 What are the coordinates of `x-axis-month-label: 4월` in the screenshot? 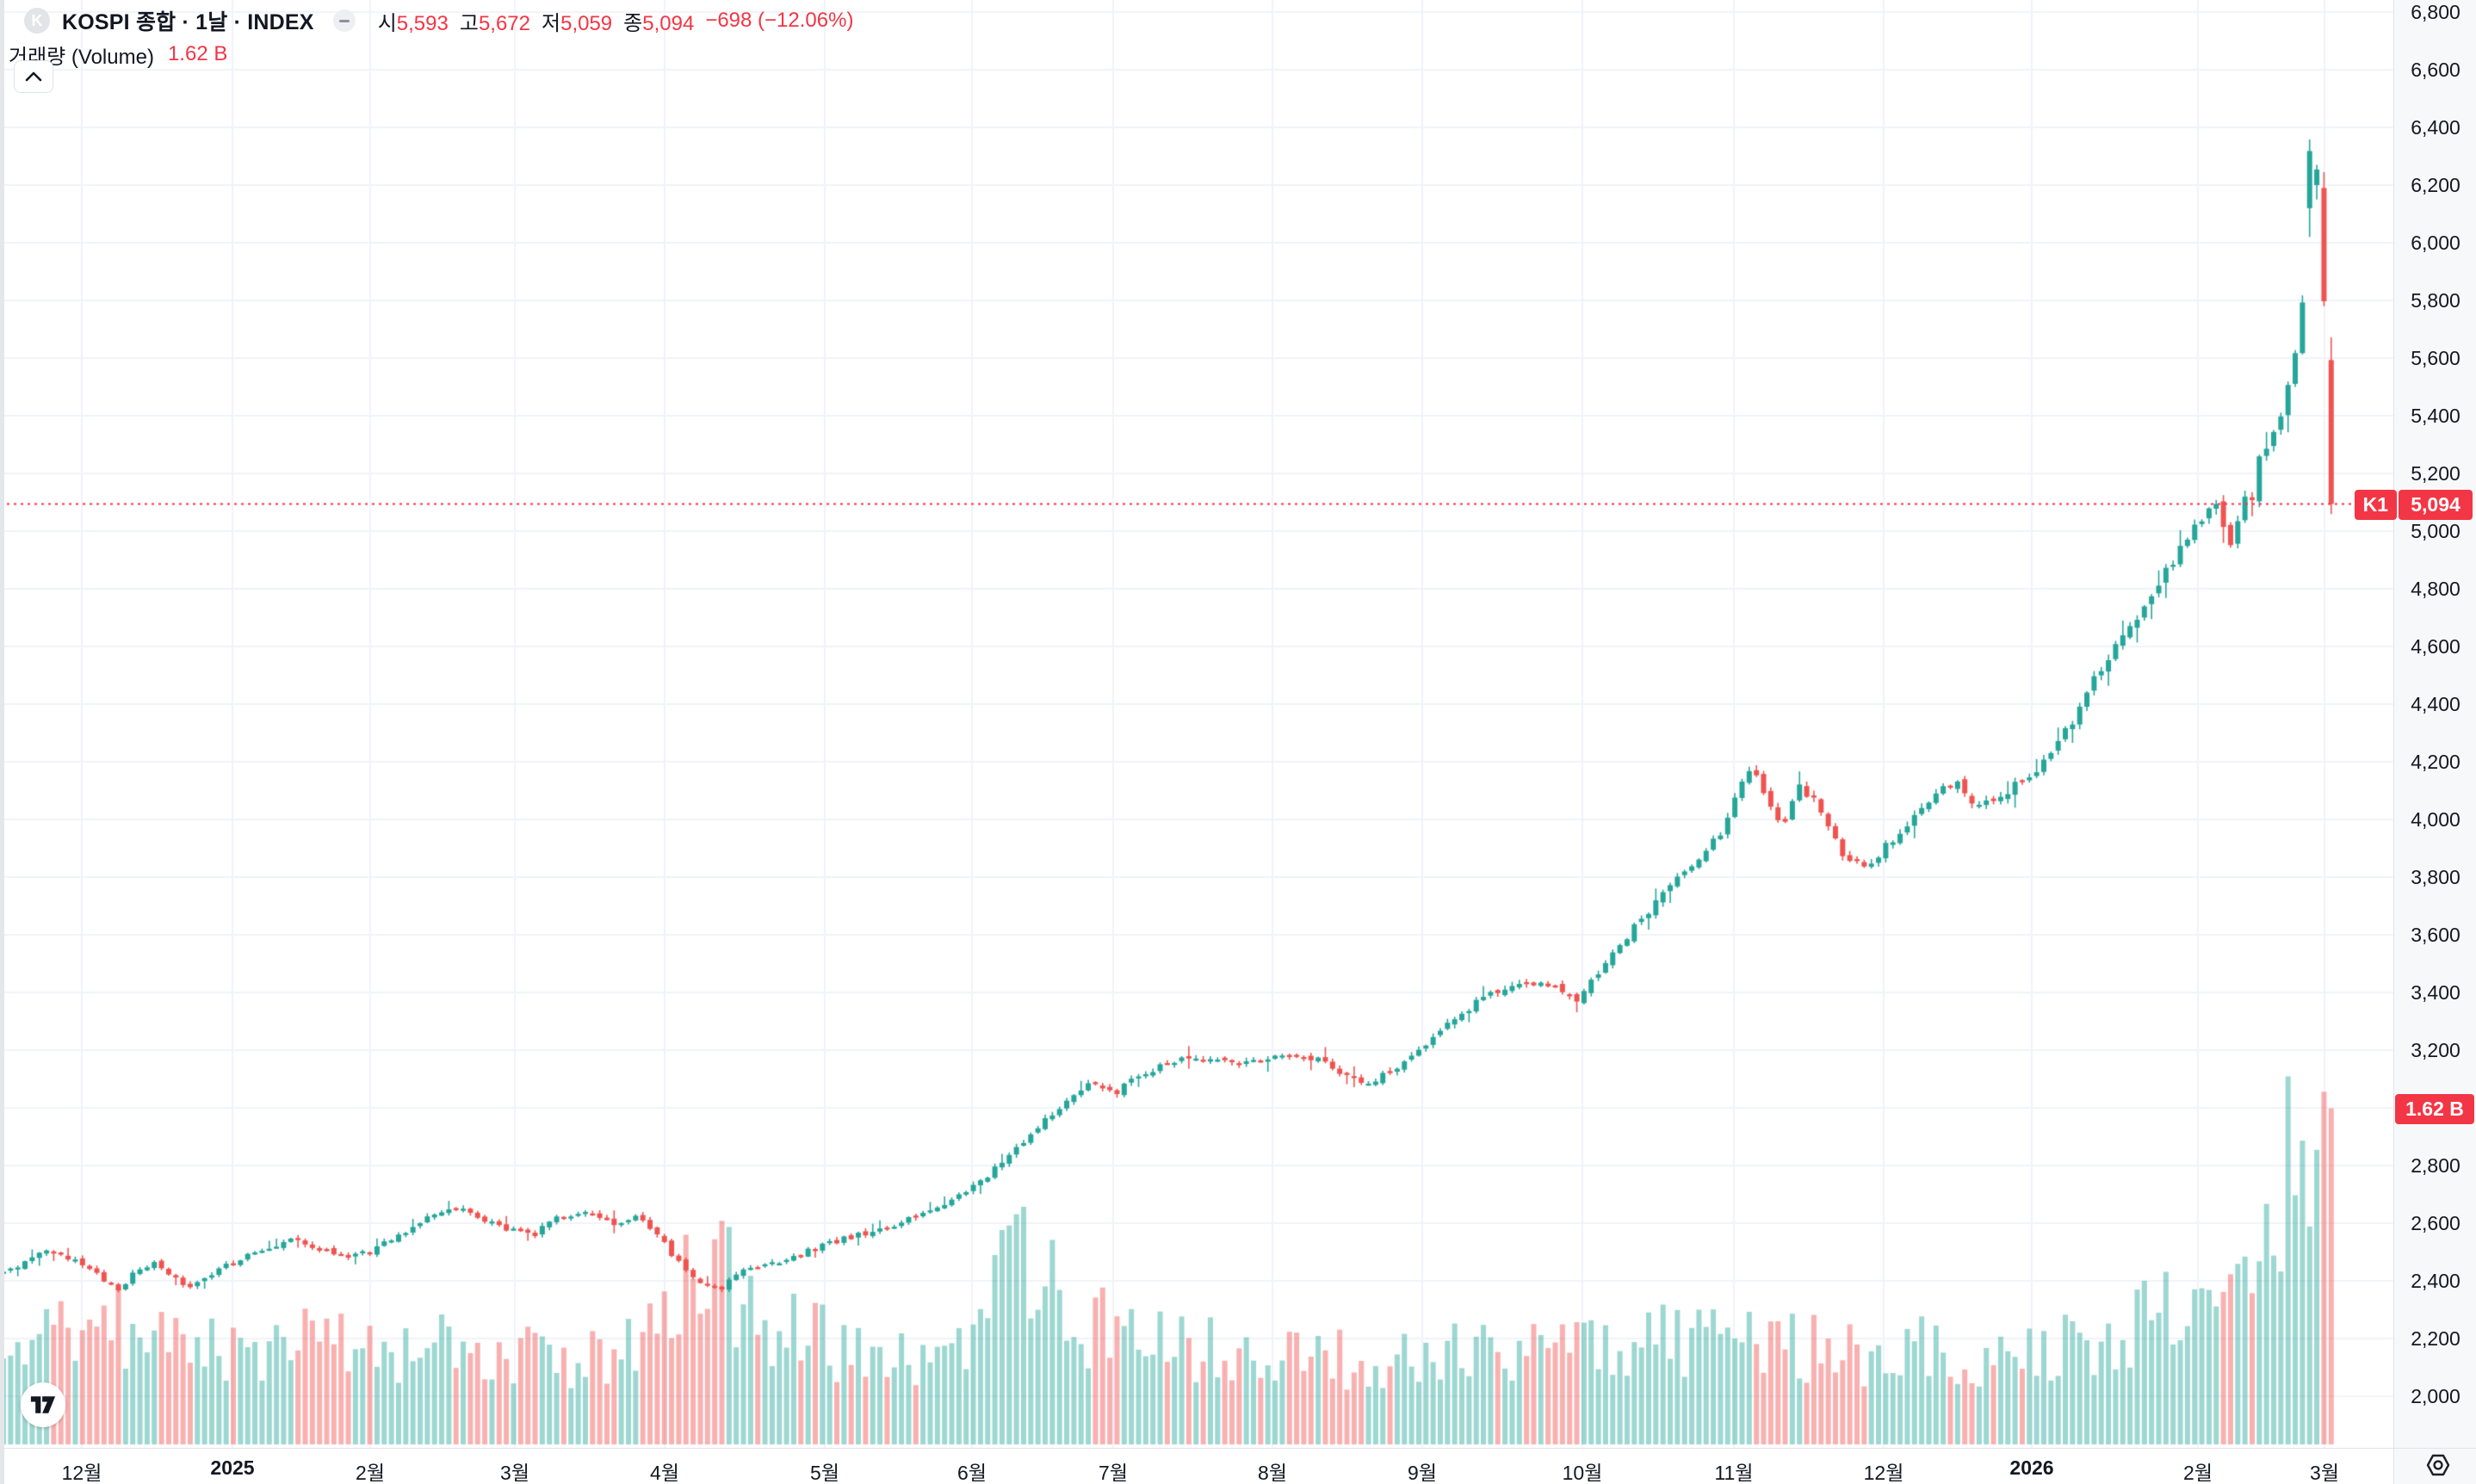 It's located at (664, 1473).